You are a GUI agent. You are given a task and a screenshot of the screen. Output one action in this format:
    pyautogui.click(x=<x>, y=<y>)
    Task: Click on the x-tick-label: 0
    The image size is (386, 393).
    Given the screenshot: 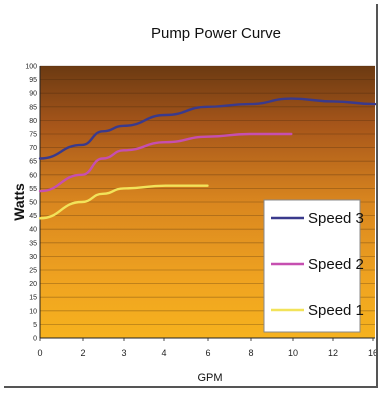 What is the action you would take?
    pyautogui.click(x=39, y=353)
    